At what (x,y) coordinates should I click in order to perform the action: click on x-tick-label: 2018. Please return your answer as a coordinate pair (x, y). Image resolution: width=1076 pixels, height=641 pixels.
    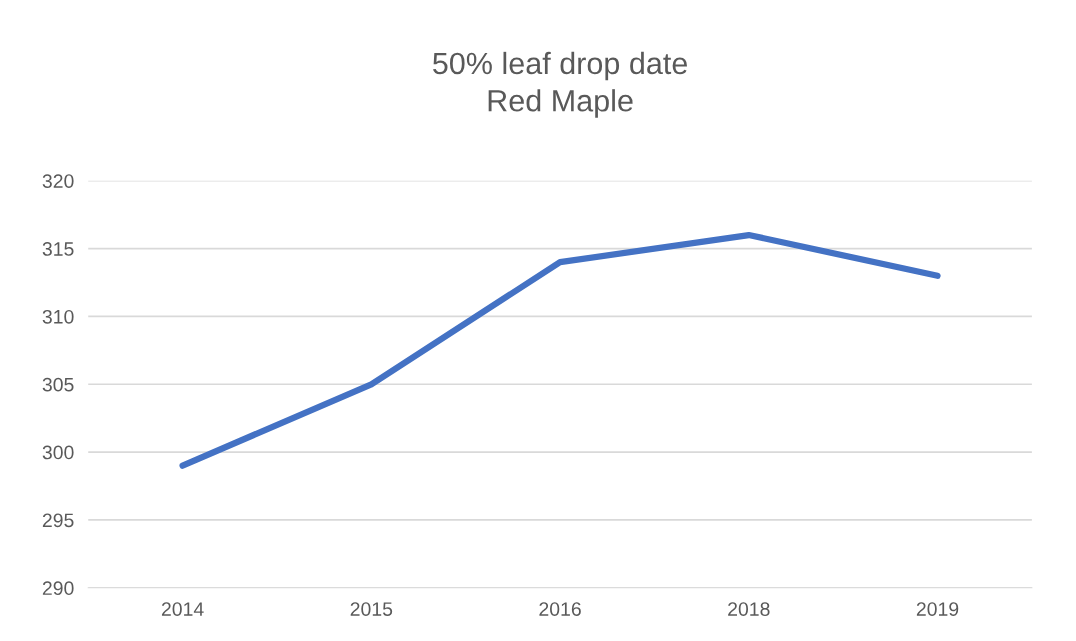
    Looking at the image, I should click on (749, 609).